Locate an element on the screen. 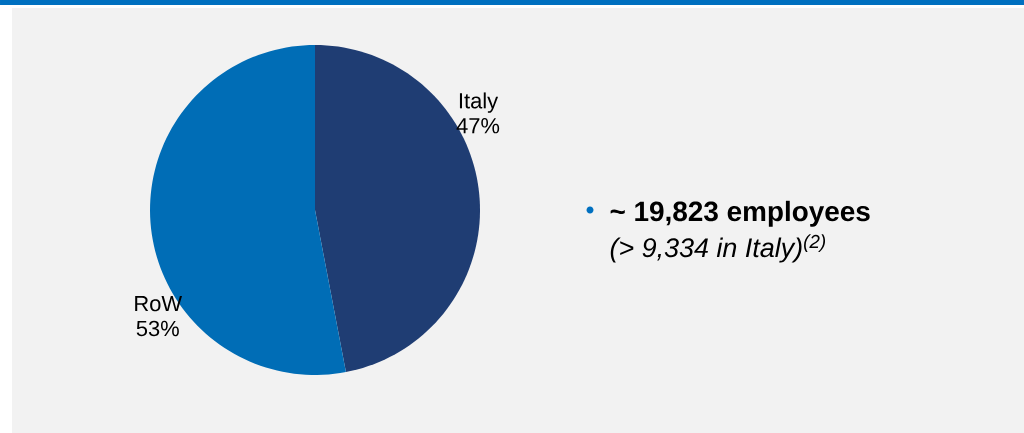  text: ~ 19,823 employees is located at coordinates (740, 213).